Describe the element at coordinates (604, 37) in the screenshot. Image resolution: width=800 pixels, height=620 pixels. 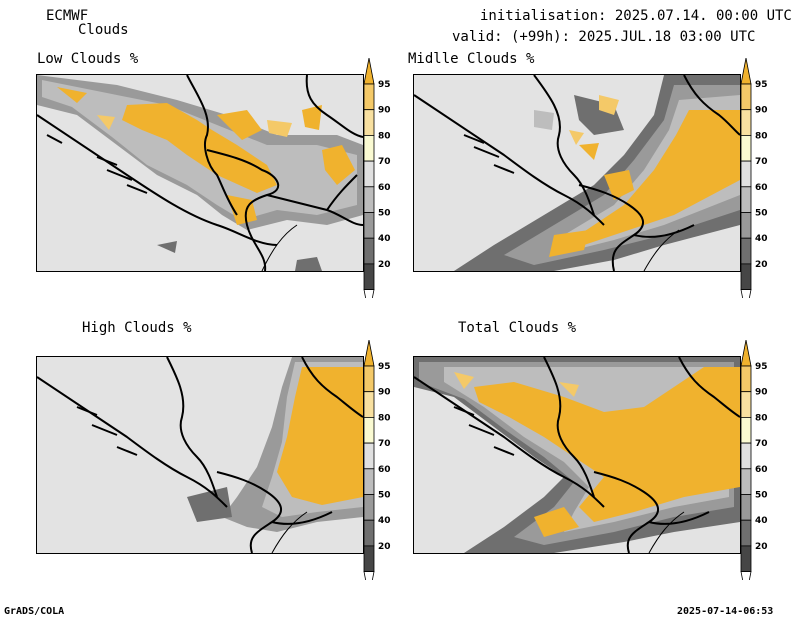
I see `valid-time: valid: (+99h): 2025.JUL.18 03:00 UTC` at that location.